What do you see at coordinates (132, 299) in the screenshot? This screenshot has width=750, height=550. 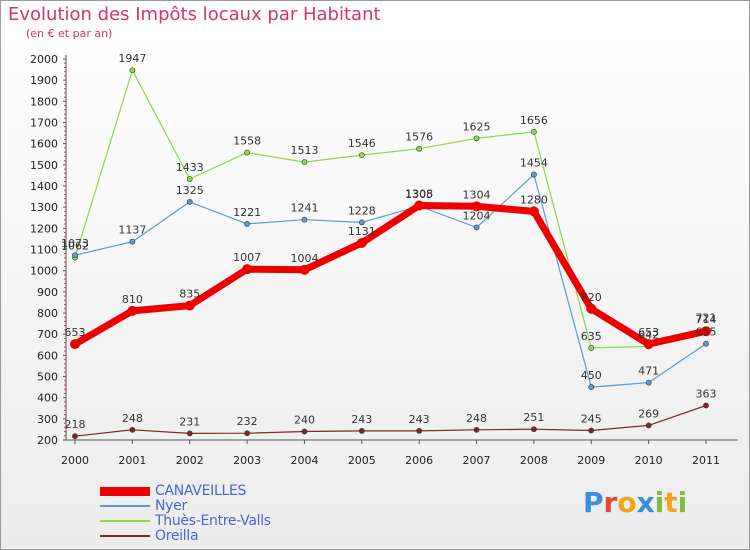 I see `data-label: 810` at bounding box center [132, 299].